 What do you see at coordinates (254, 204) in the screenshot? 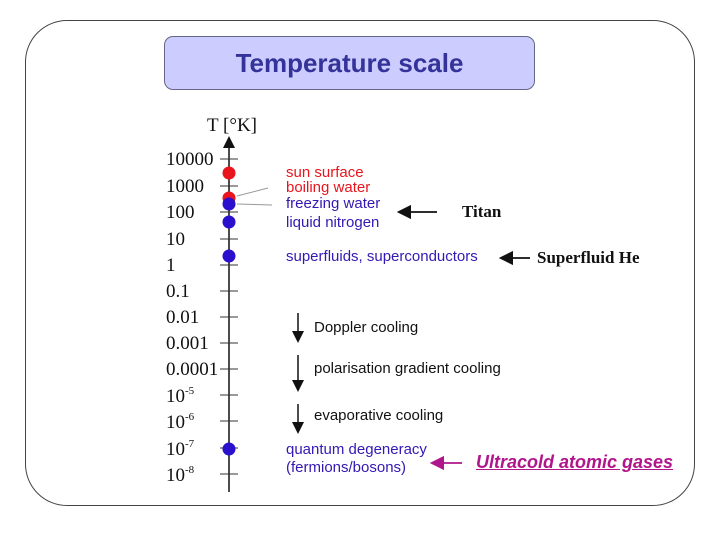
I see `leader-freezing` at bounding box center [254, 204].